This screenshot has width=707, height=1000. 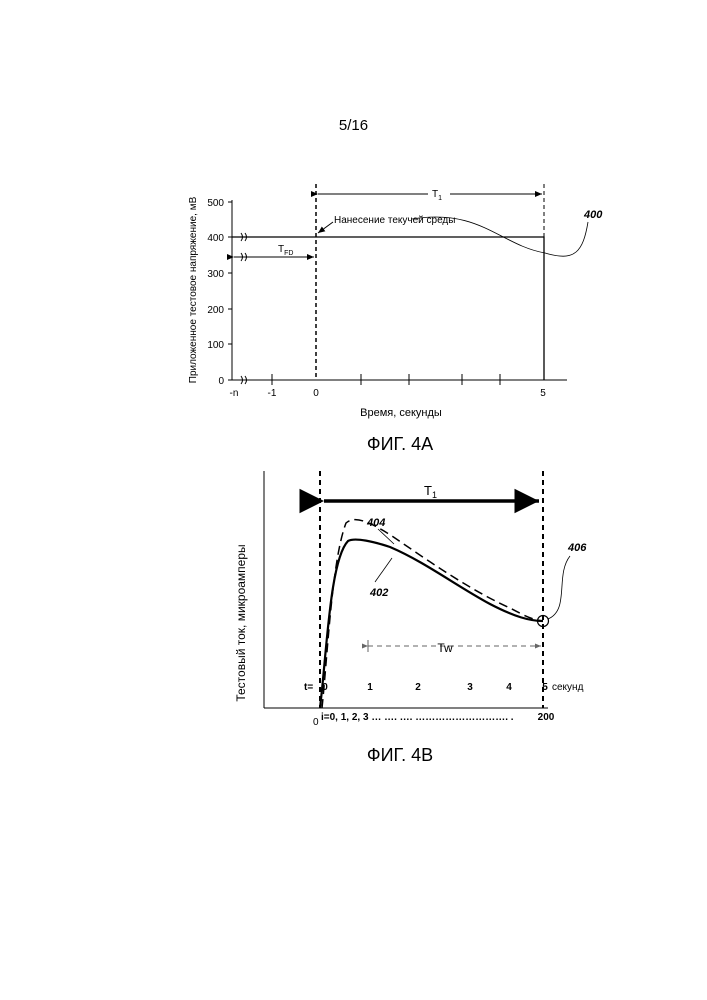 What do you see at coordinates (543, 393) in the screenshot?
I see `fig4a-xtick-label: 5` at bounding box center [543, 393].